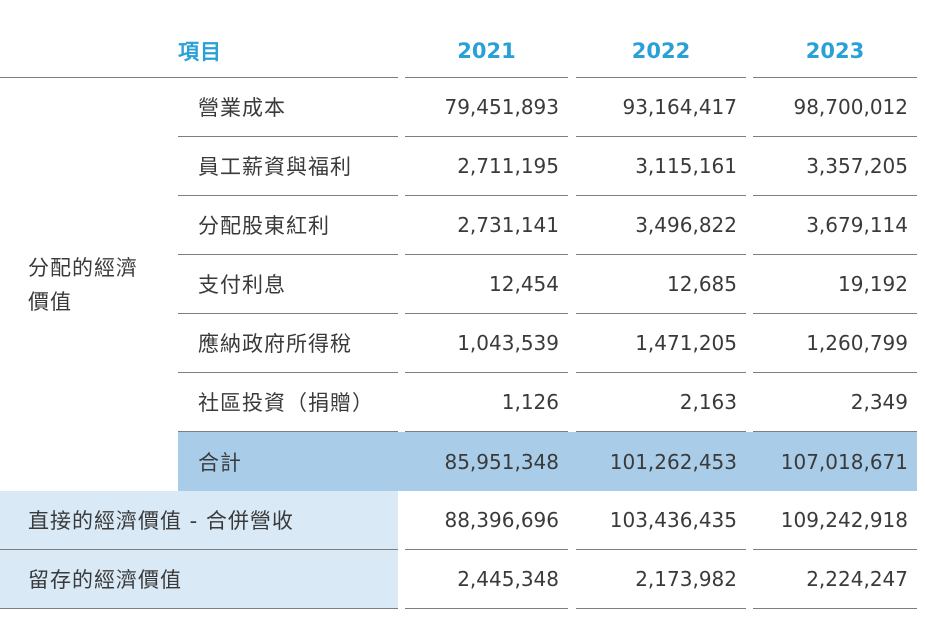 This screenshot has width=925, height=618. I want to click on header-cell-2023: 2023, so click(835, 39).